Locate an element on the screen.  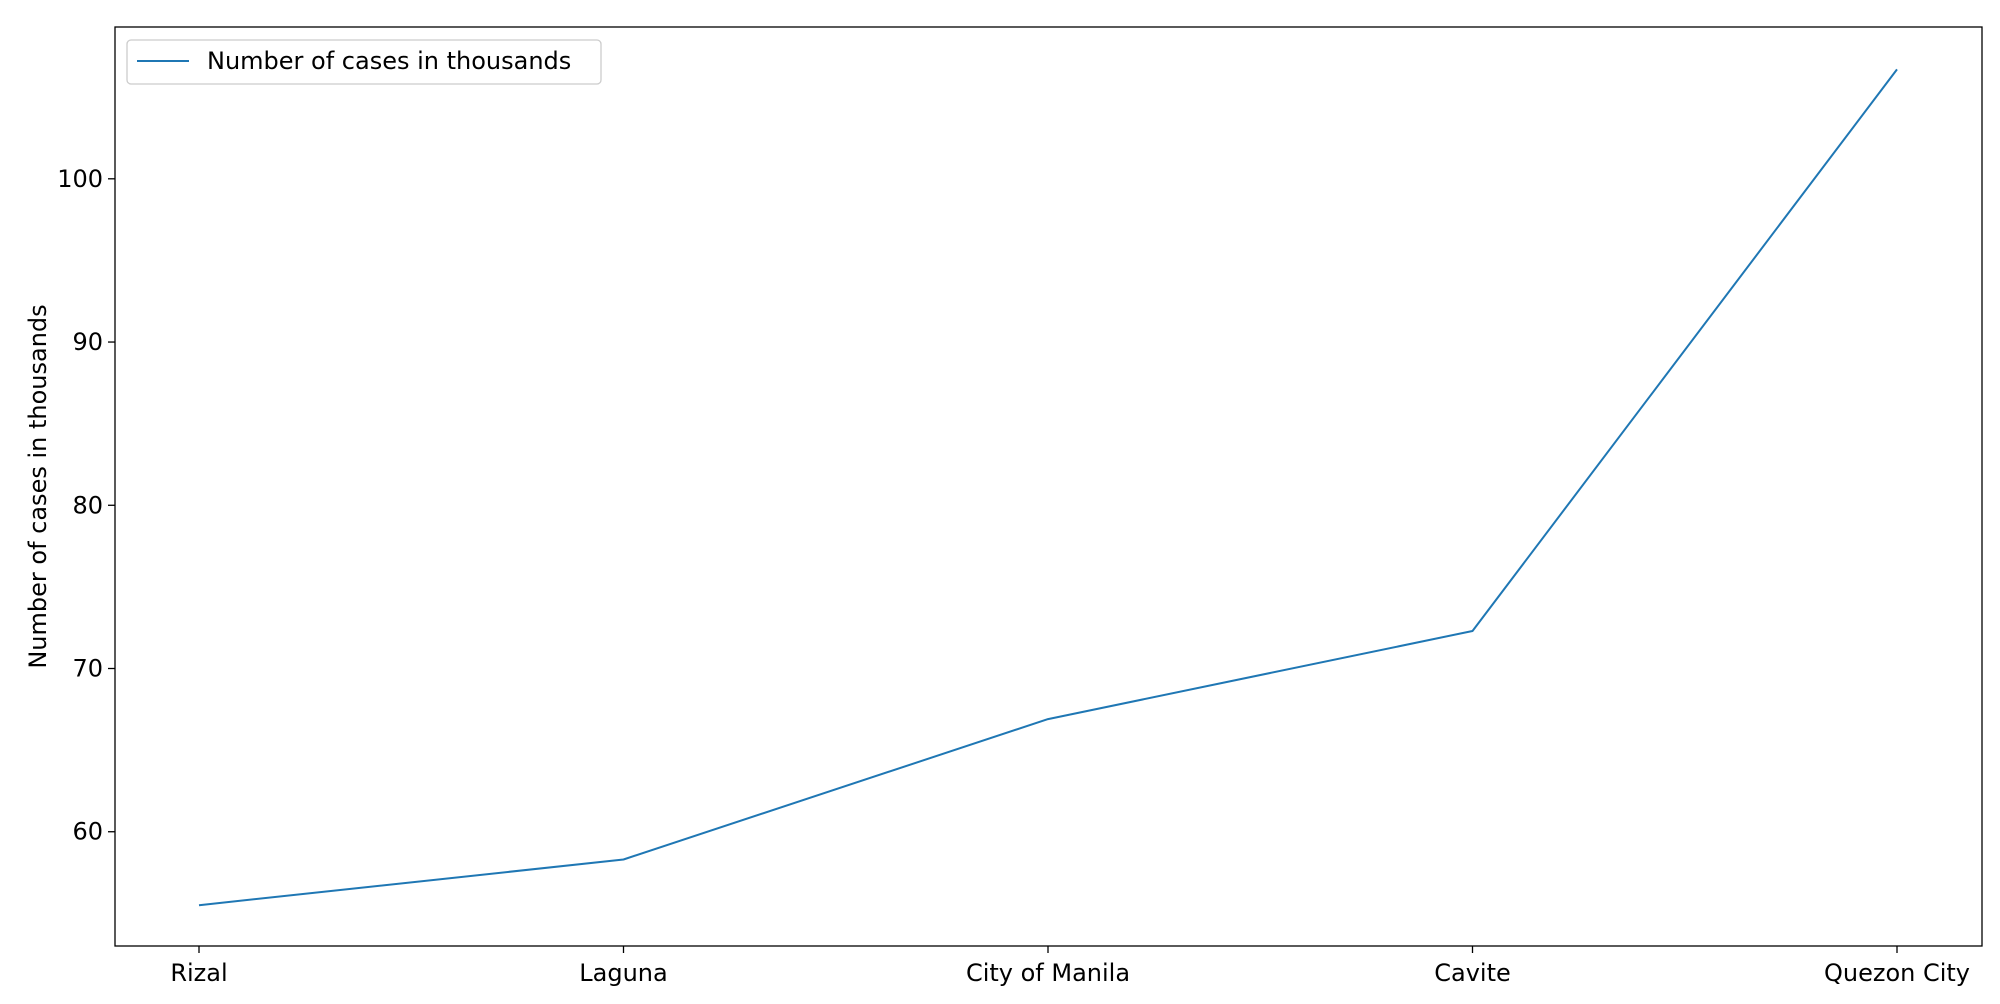
x-tick-label: Rizal is located at coordinates (198, 973).